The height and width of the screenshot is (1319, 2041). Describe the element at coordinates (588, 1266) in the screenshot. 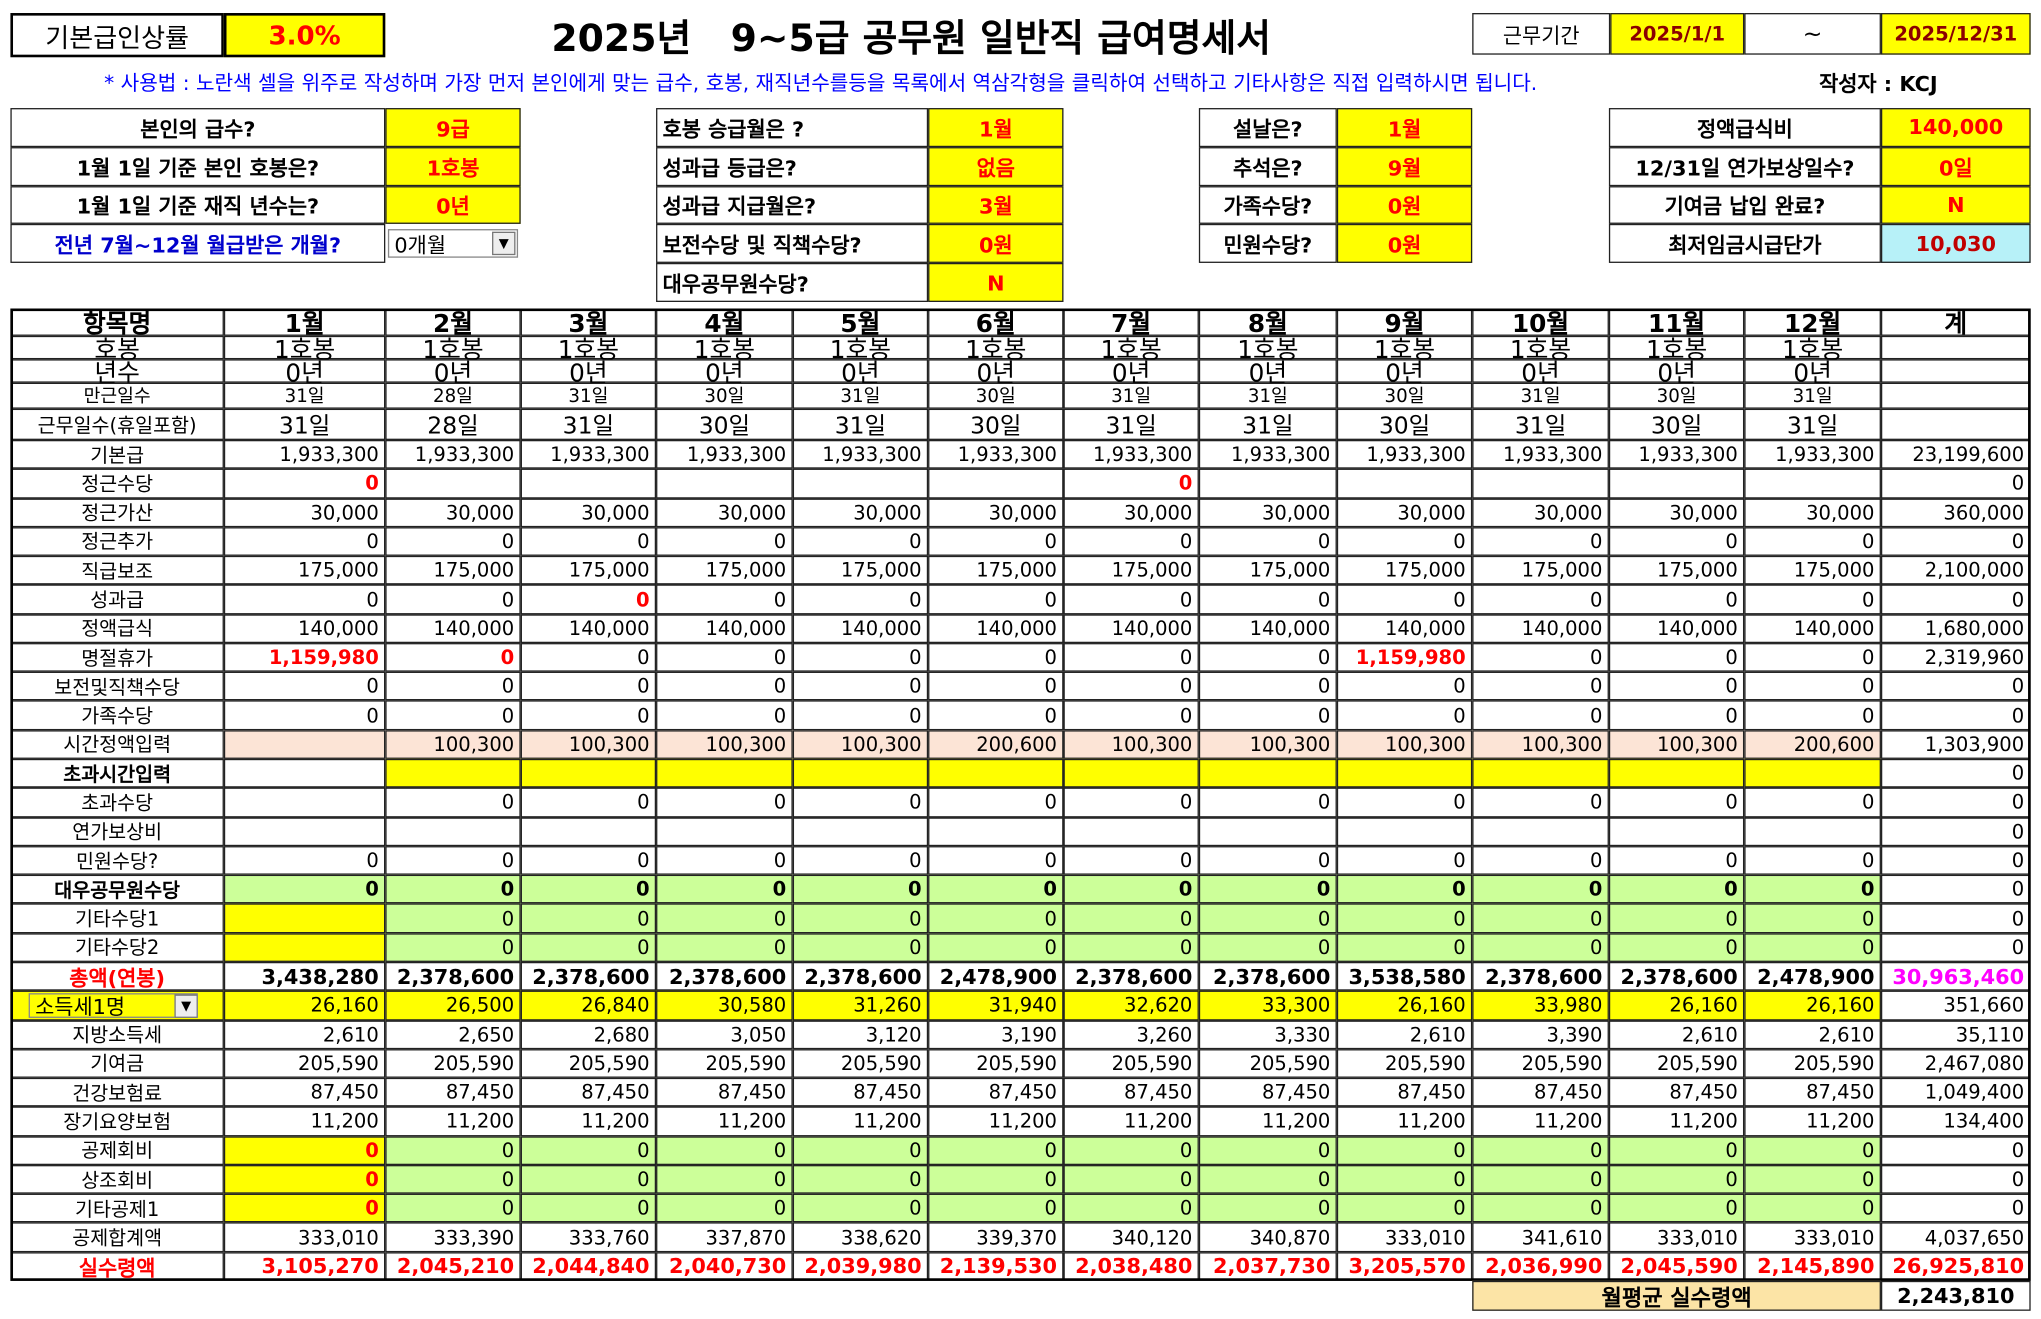

I see `value-cell: 2,044,840` at that location.